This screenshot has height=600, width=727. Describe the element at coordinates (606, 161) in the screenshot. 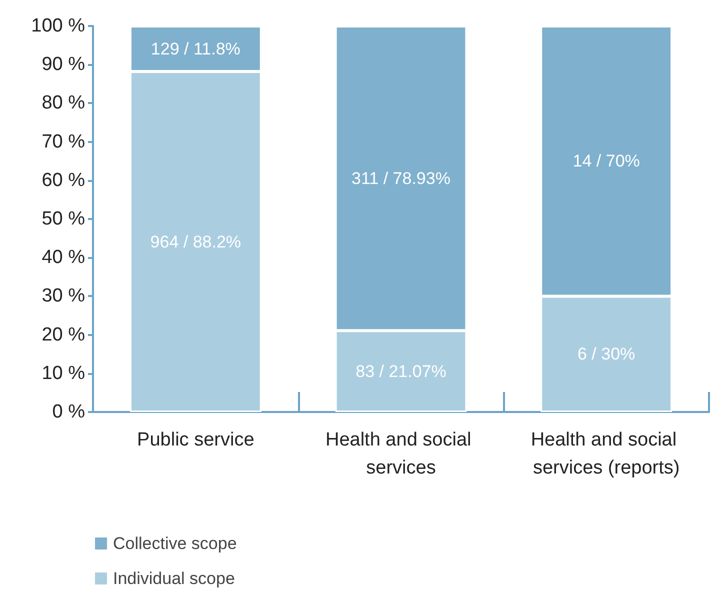

I see `data-label: 14 / 70%` at that location.